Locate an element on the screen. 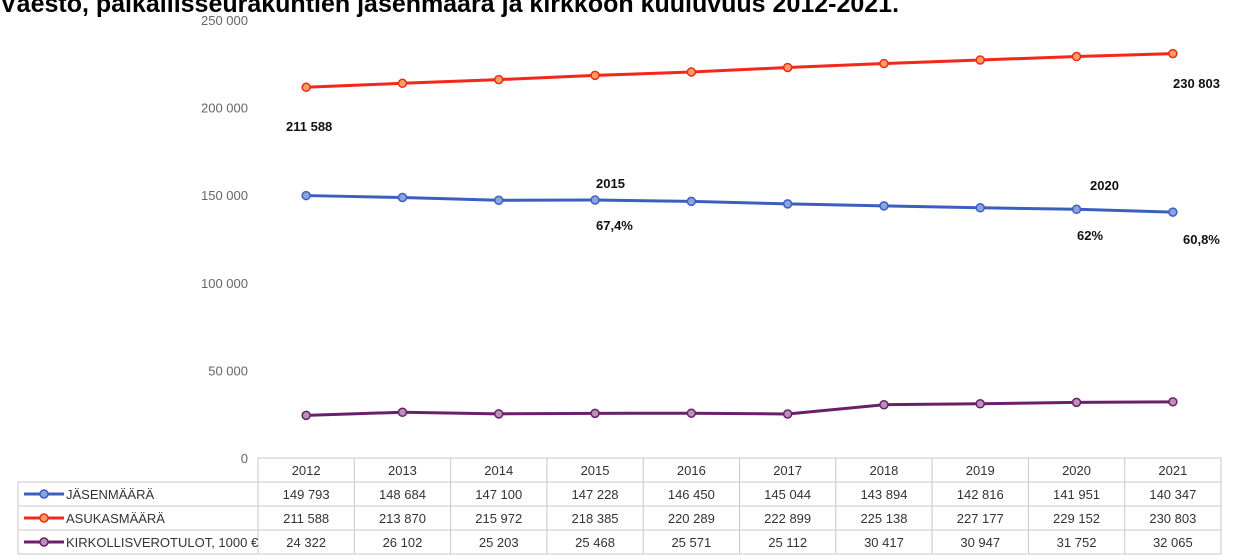 The image size is (1249, 560). table-cell: 24 322 is located at coordinates (306, 542).